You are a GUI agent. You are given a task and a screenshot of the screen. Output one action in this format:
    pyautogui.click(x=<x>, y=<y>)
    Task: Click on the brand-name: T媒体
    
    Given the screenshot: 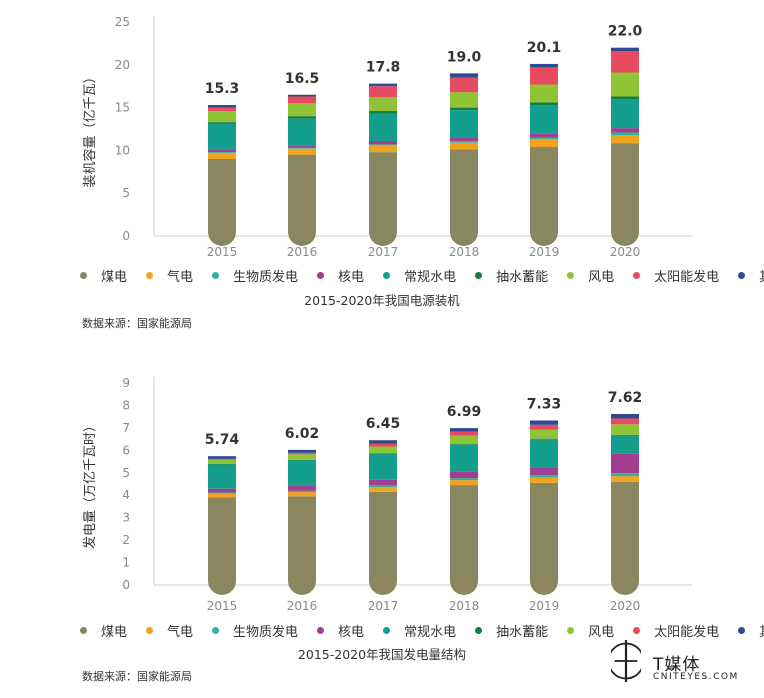 What is the action you would take?
    pyautogui.click(x=677, y=665)
    